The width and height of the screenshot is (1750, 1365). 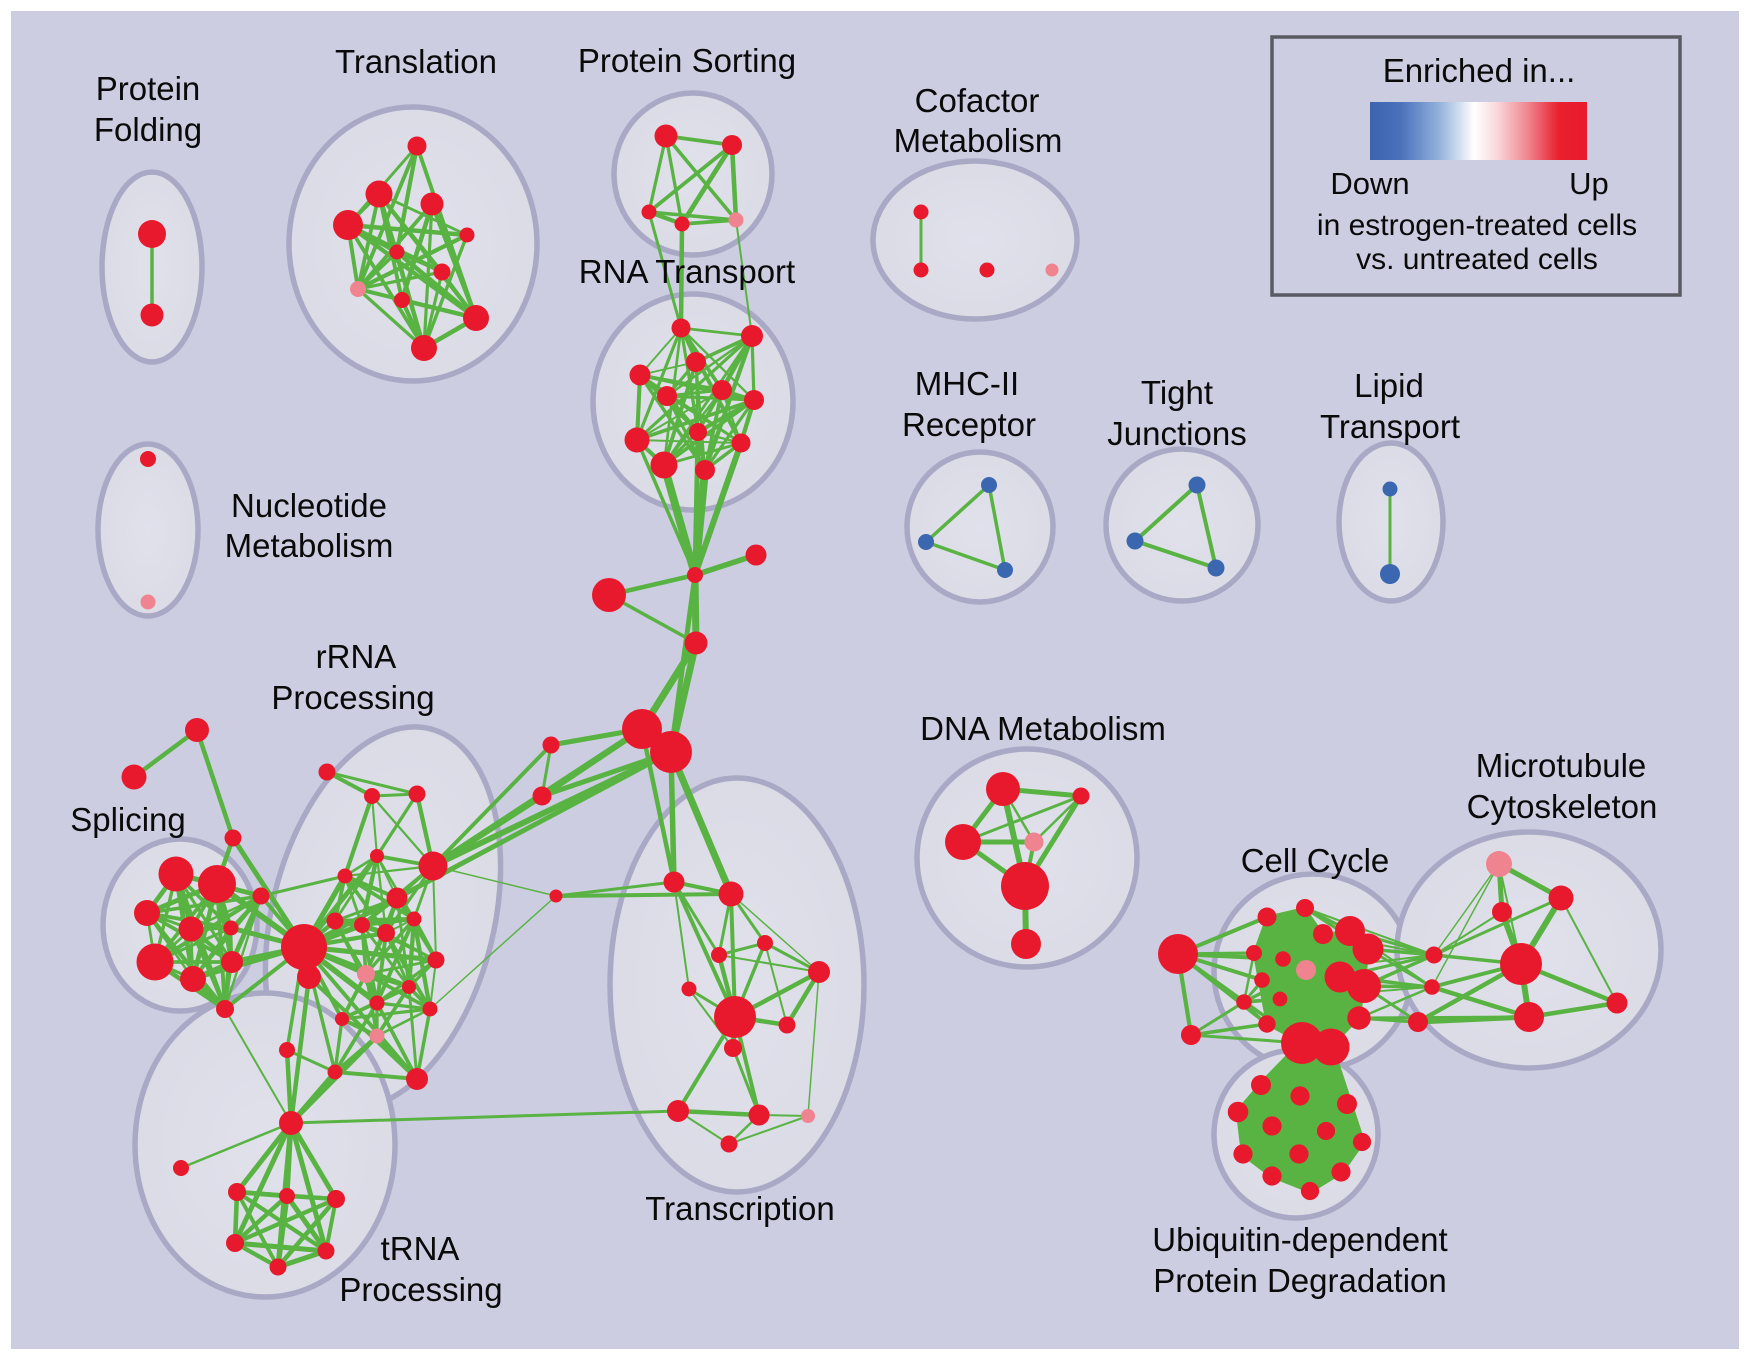 What do you see at coordinates (1043, 728) in the screenshot?
I see `svg-text: DNA Metabolism` at bounding box center [1043, 728].